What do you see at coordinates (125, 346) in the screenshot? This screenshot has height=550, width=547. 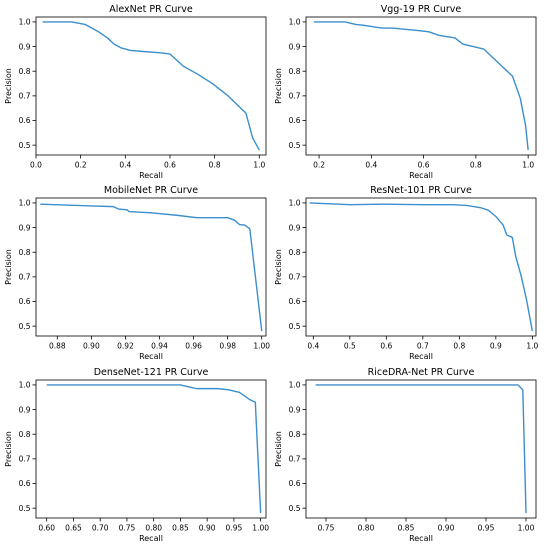 I see `x-tick-label: 0.92` at bounding box center [125, 346].